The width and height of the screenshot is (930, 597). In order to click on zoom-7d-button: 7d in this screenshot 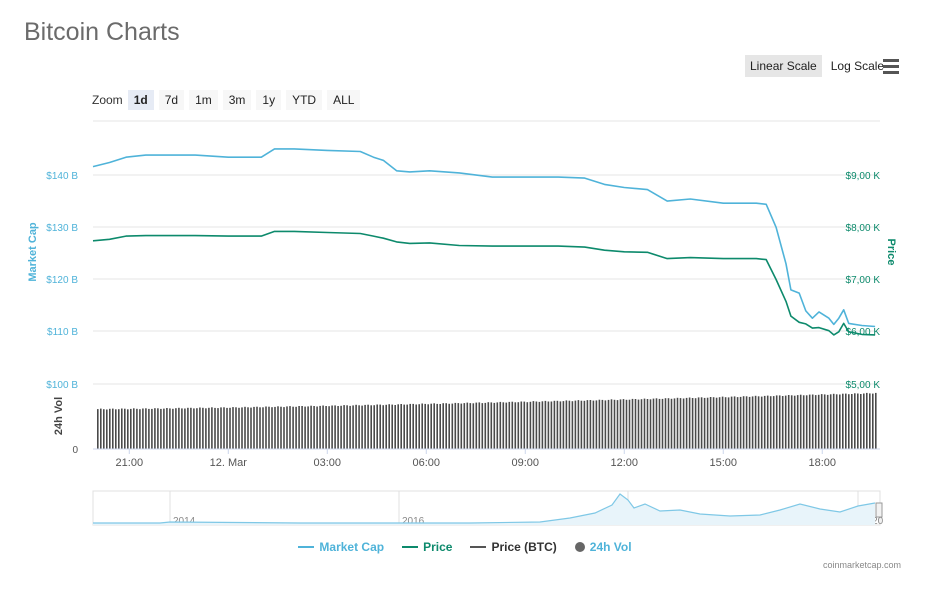, I will do `click(171, 100)`.